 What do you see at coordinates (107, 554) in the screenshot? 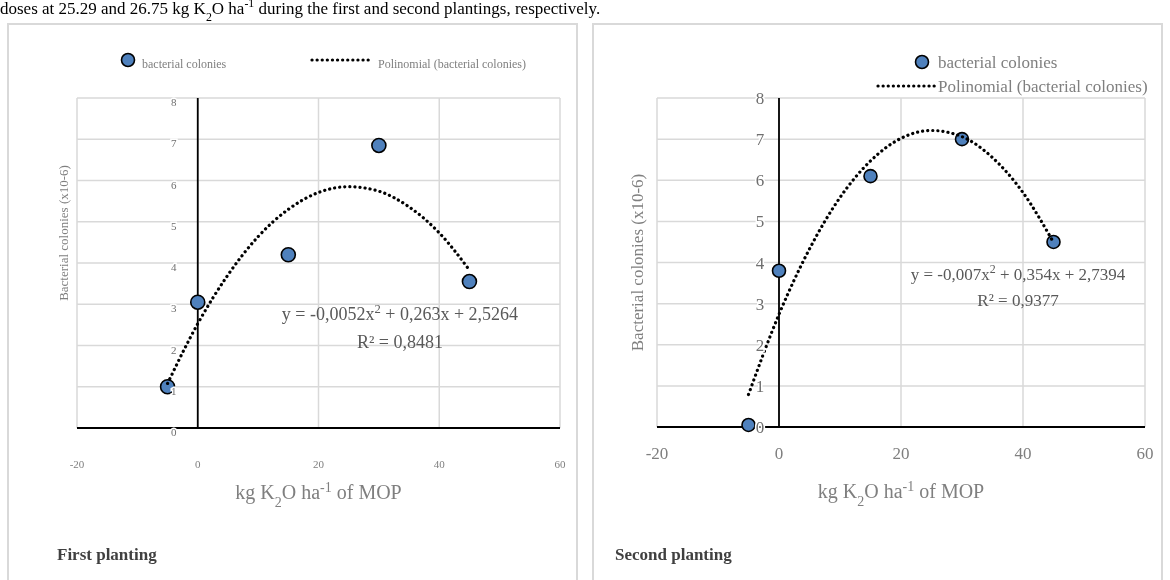
I see `text: First planting` at bounding box center [107, 554].